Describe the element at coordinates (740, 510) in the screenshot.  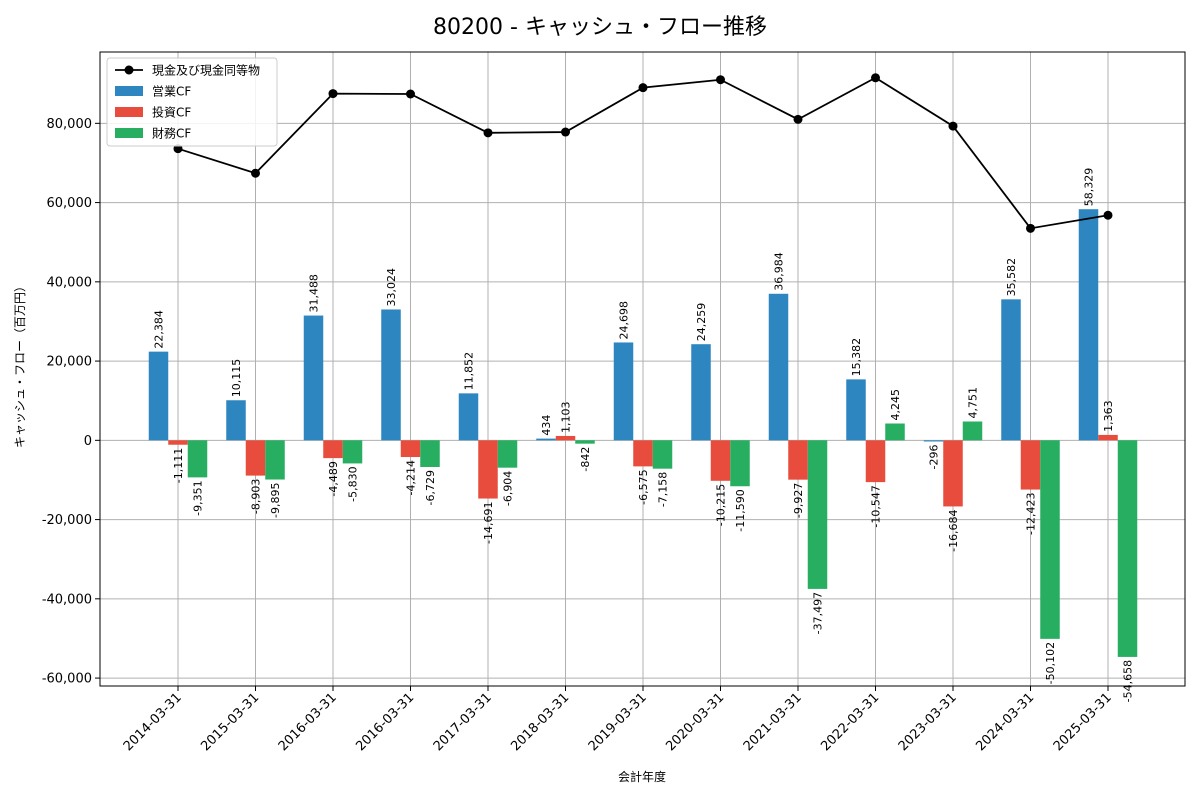
I see `bar-value-label: -11,590` at that location.